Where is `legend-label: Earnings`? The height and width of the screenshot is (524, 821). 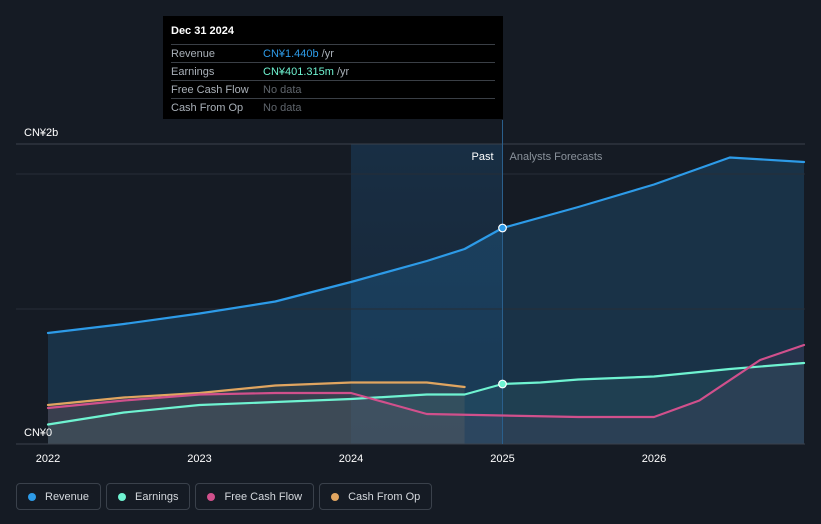 legend-label: Earnings is located at coordinates (157, 496).